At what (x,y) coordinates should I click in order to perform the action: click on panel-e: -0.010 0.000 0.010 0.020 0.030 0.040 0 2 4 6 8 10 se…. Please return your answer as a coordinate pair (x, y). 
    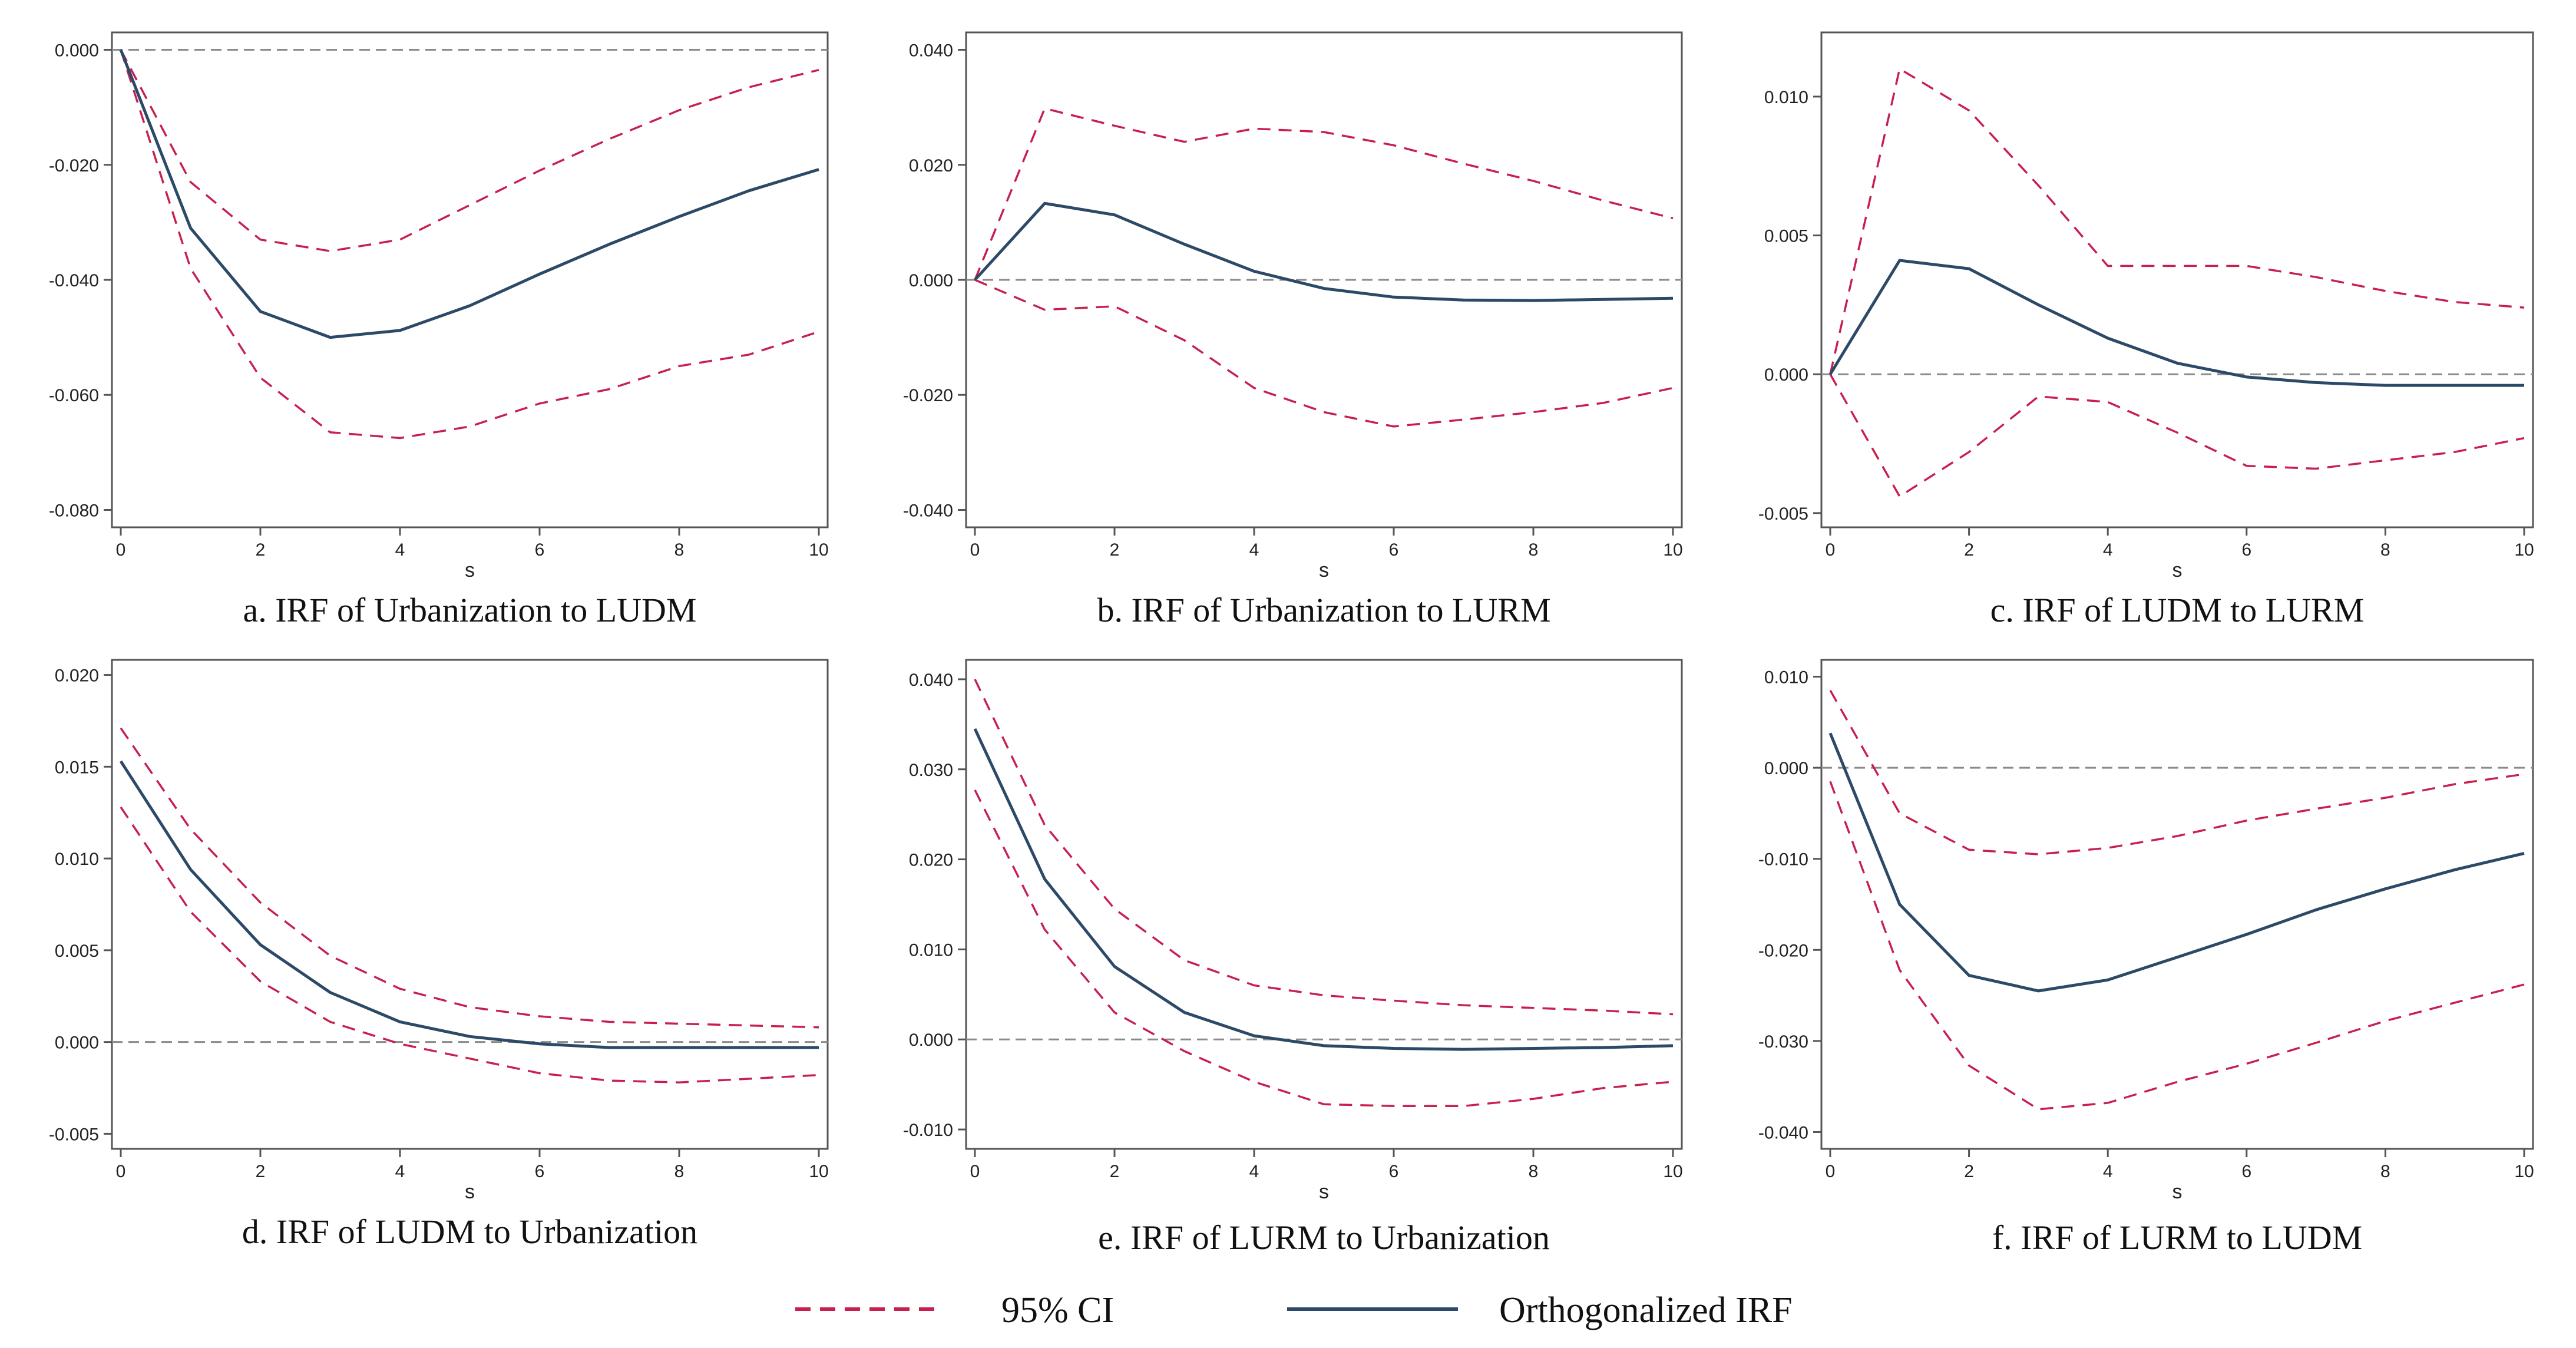
    Looking at the image, I should click on (1293, 958).